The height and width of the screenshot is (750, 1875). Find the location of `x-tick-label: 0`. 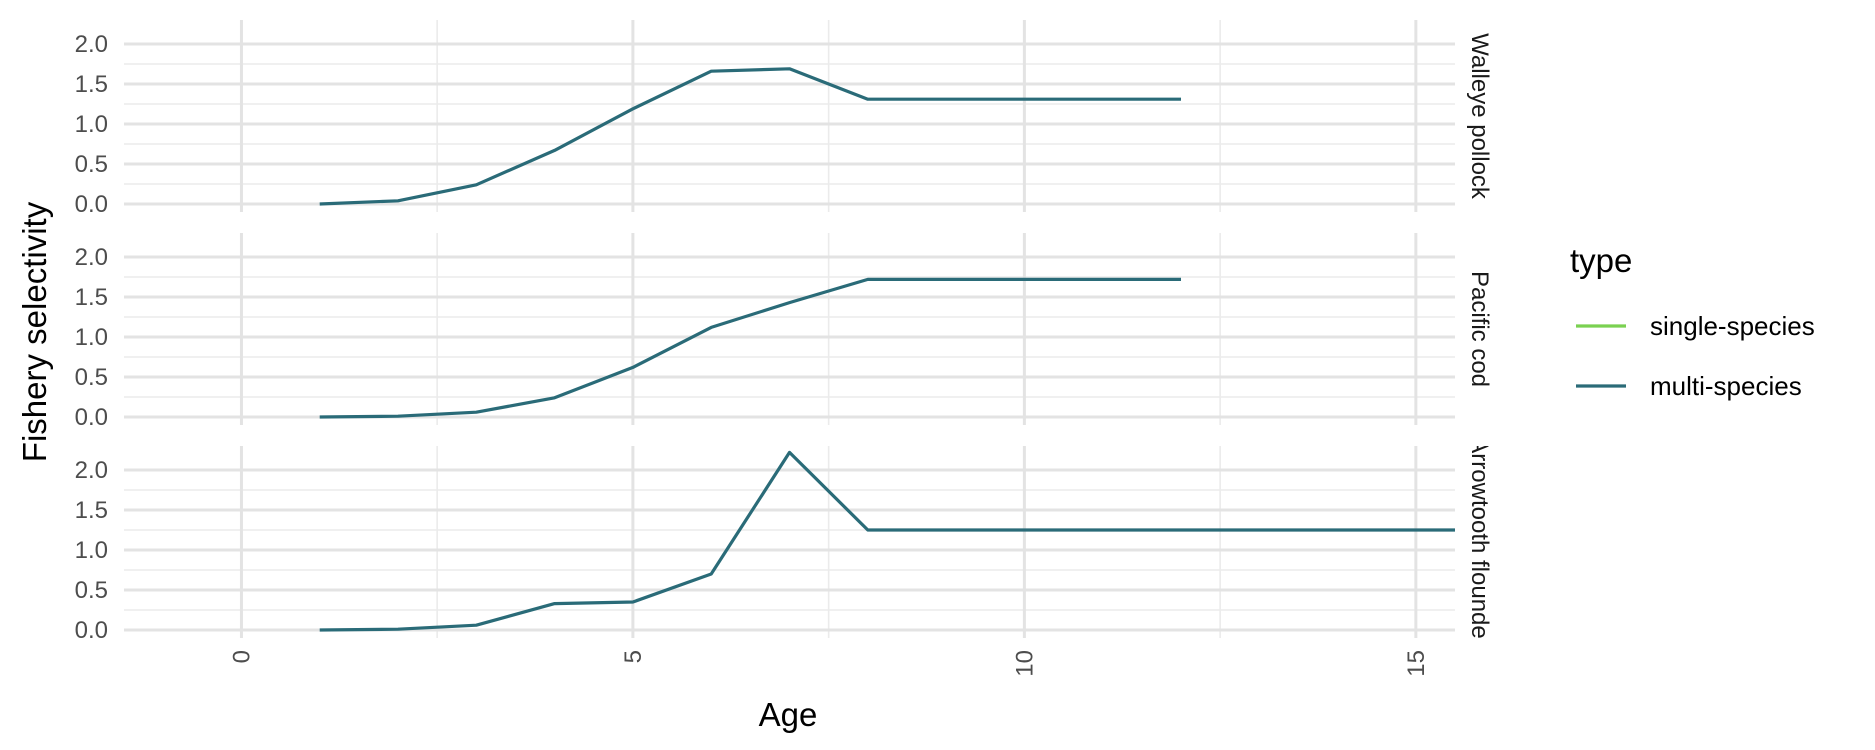

x-tick-label: 0 is located at coordinates (241, 656).